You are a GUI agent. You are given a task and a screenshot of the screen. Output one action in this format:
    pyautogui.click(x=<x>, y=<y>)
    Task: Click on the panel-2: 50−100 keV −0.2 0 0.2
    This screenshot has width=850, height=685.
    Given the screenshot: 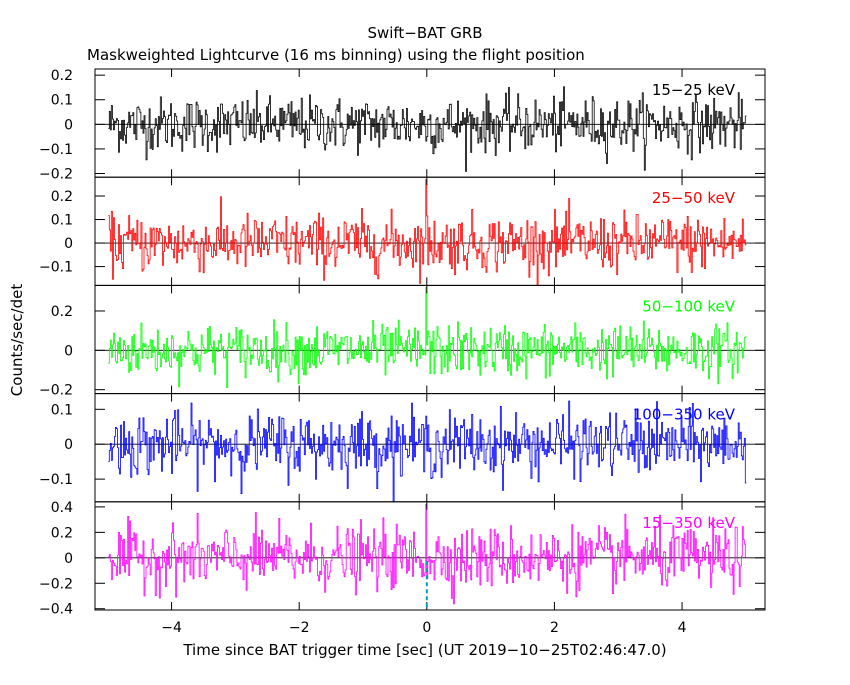 What is the action you would take?
    pyautogui.click(x=402, y=341)
    